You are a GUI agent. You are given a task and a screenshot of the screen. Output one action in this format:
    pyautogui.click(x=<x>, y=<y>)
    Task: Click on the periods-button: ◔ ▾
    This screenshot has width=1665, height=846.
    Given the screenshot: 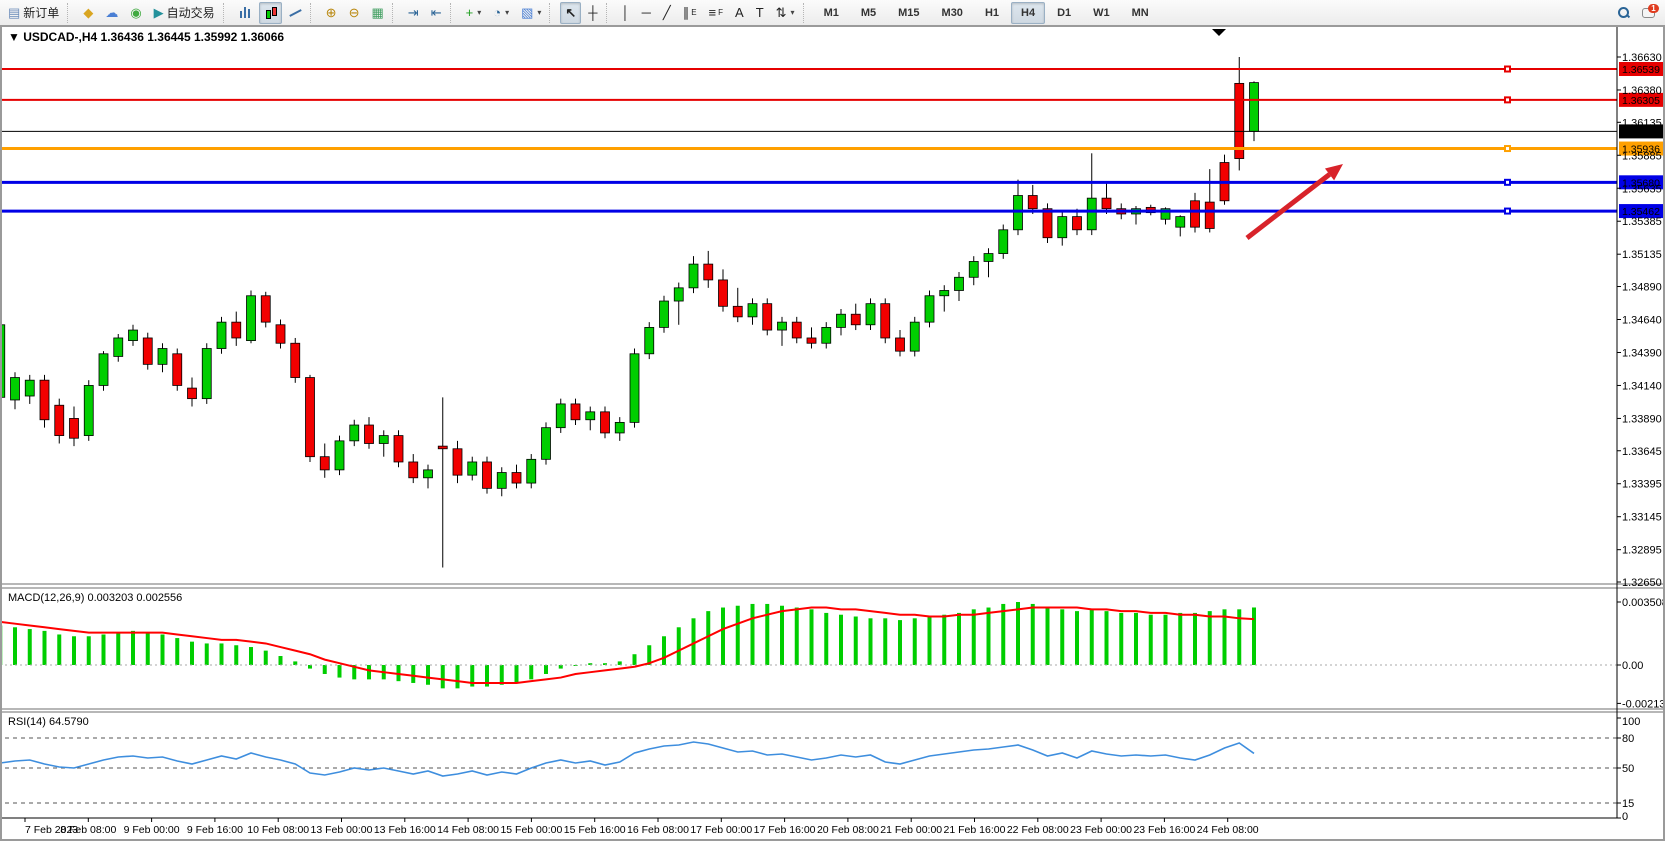 What is the action you would take?
    pyautogui.click(x=501, y=13)
    